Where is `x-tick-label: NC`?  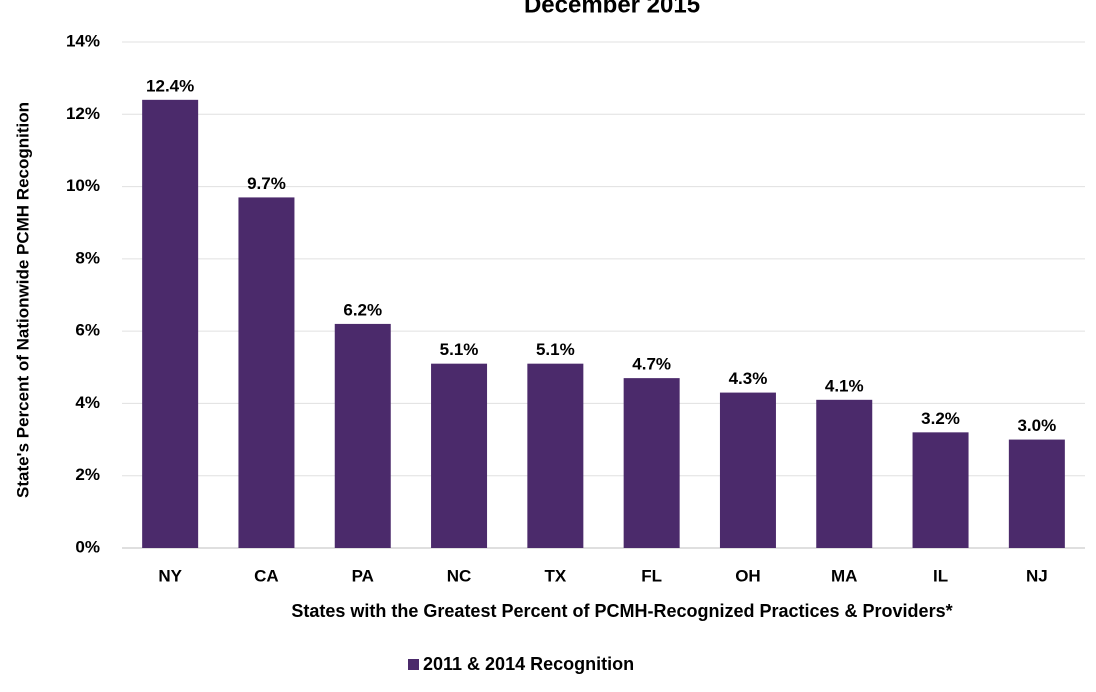 x-tick-label: NC is located at coordinates (459, 575).